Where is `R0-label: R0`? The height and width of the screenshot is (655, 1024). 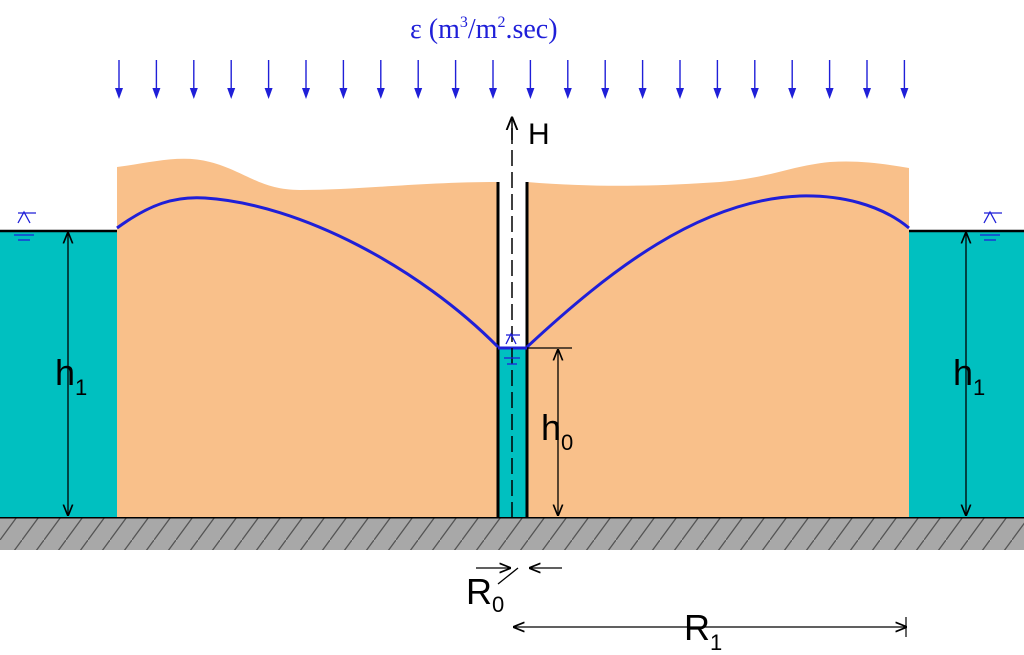
R0-label: R0 is located at coordinates (485, 594).